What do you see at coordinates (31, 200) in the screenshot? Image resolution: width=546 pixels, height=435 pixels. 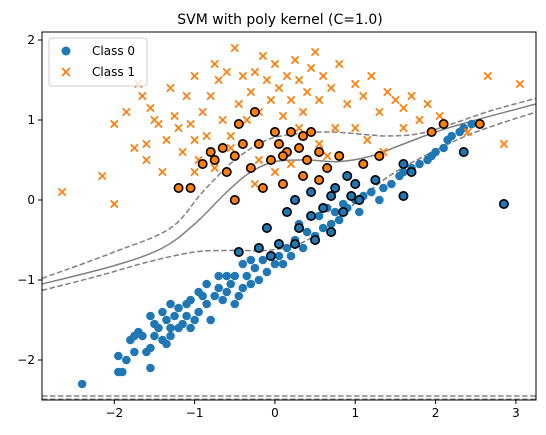 I see `y-tick-label: 0` at bounding box center [31, 200].